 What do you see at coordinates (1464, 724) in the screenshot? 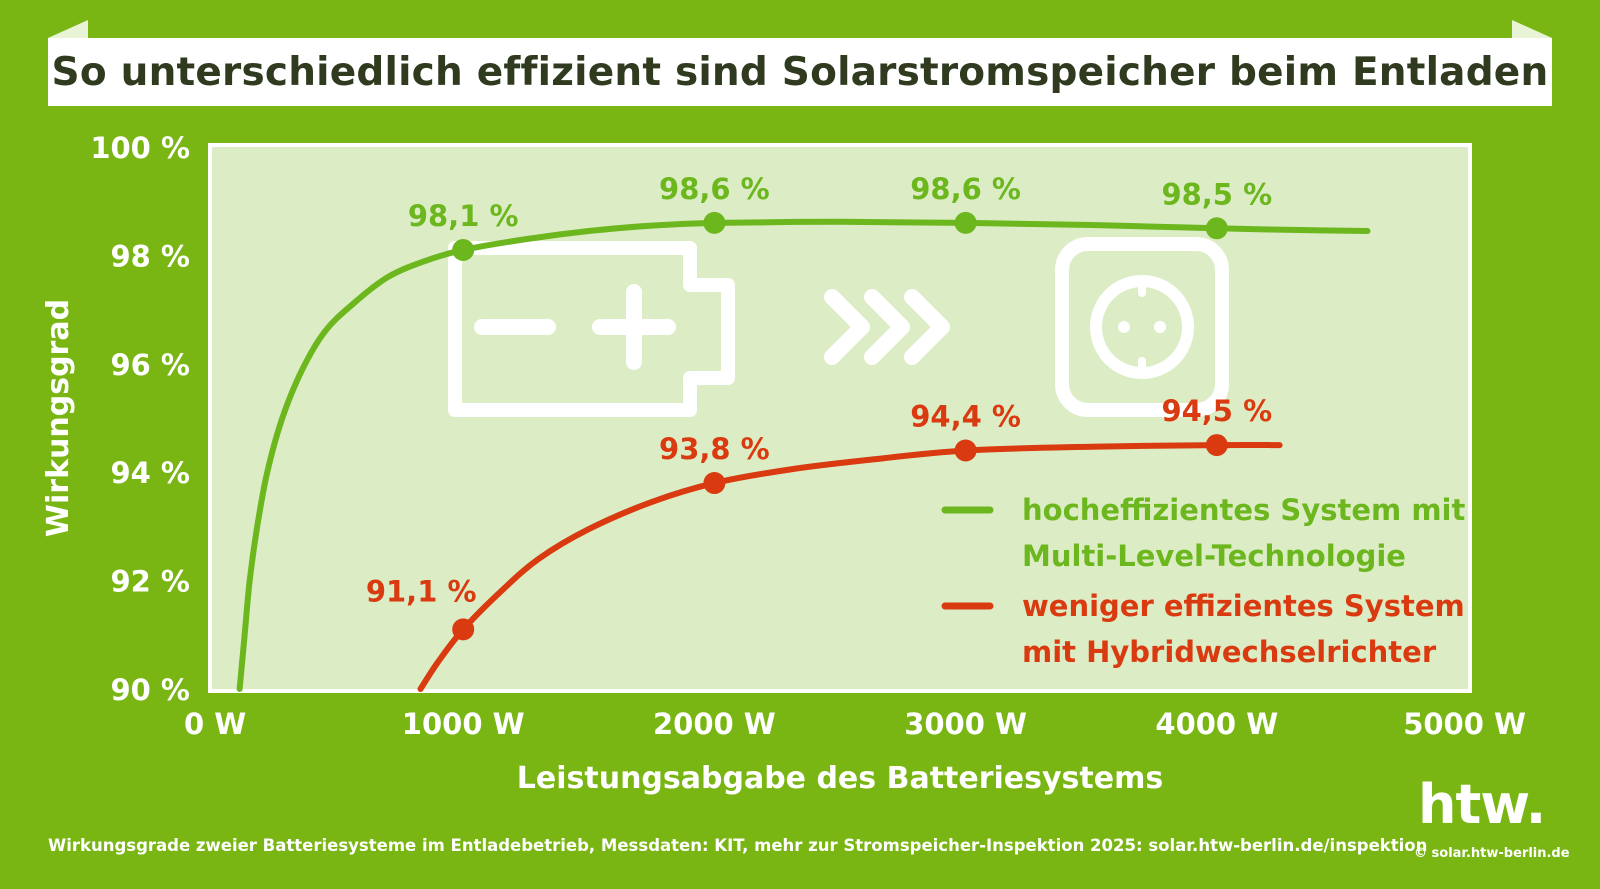
I see `x-tick-label: 5000 W` at bounding box center [1464, 724].